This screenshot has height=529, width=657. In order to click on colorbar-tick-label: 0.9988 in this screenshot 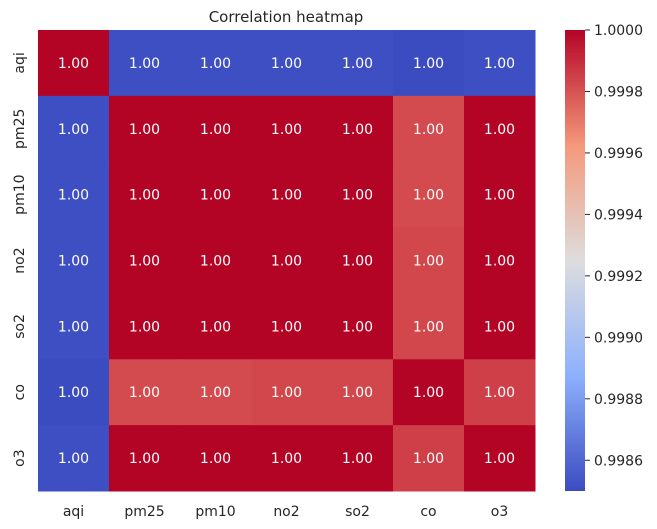, I will do `click(618, 400)`.